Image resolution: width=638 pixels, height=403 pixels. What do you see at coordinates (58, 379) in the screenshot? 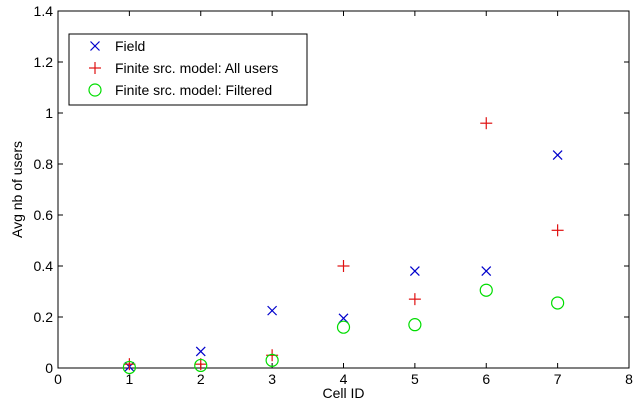
I see `x-tick-label: 0` at bounding box center [58, 379].